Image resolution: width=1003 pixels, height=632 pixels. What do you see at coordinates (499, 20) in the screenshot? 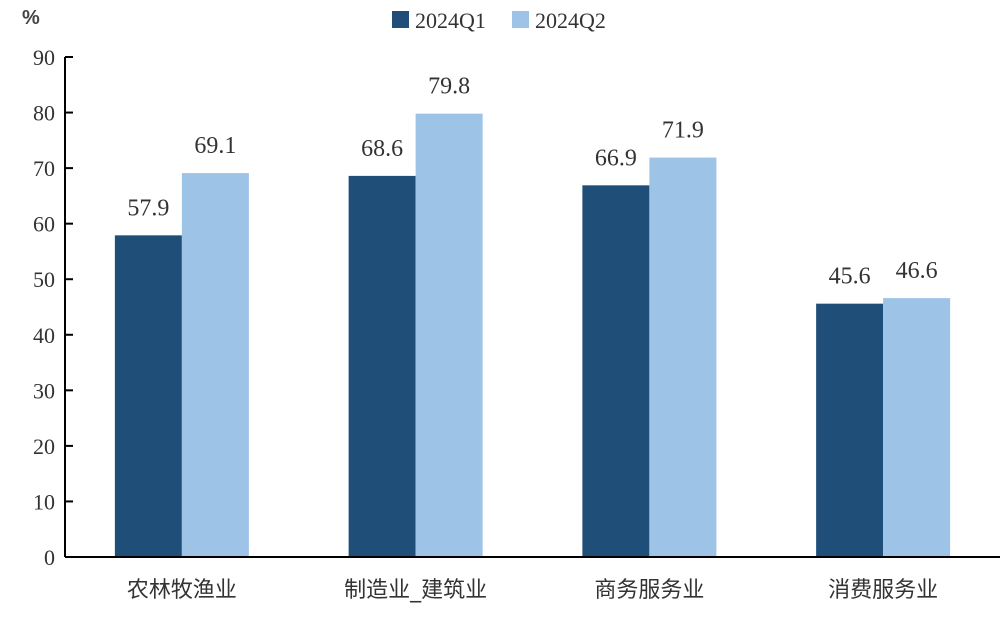
I see `legend: 2024Q1 2024Q2` at bounding box center [499, 20].